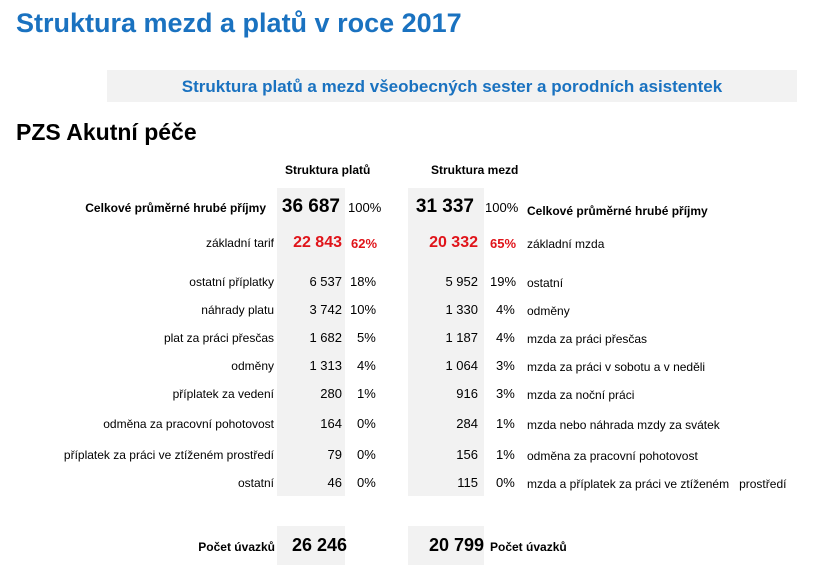 Image resolution: width=815 pixels, height=565 pixels. I want to click on row-mzda-pct: 0%, so click(505, 482).